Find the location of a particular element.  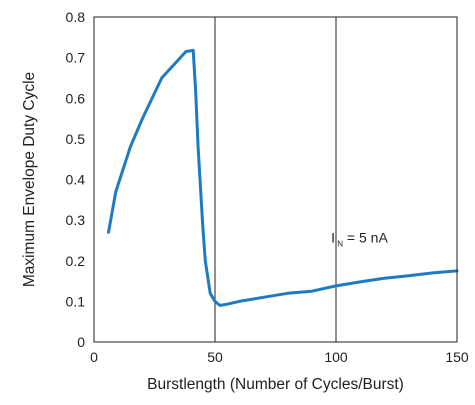

y-tick-label: 0.2 is located at coordinates (76, 261).